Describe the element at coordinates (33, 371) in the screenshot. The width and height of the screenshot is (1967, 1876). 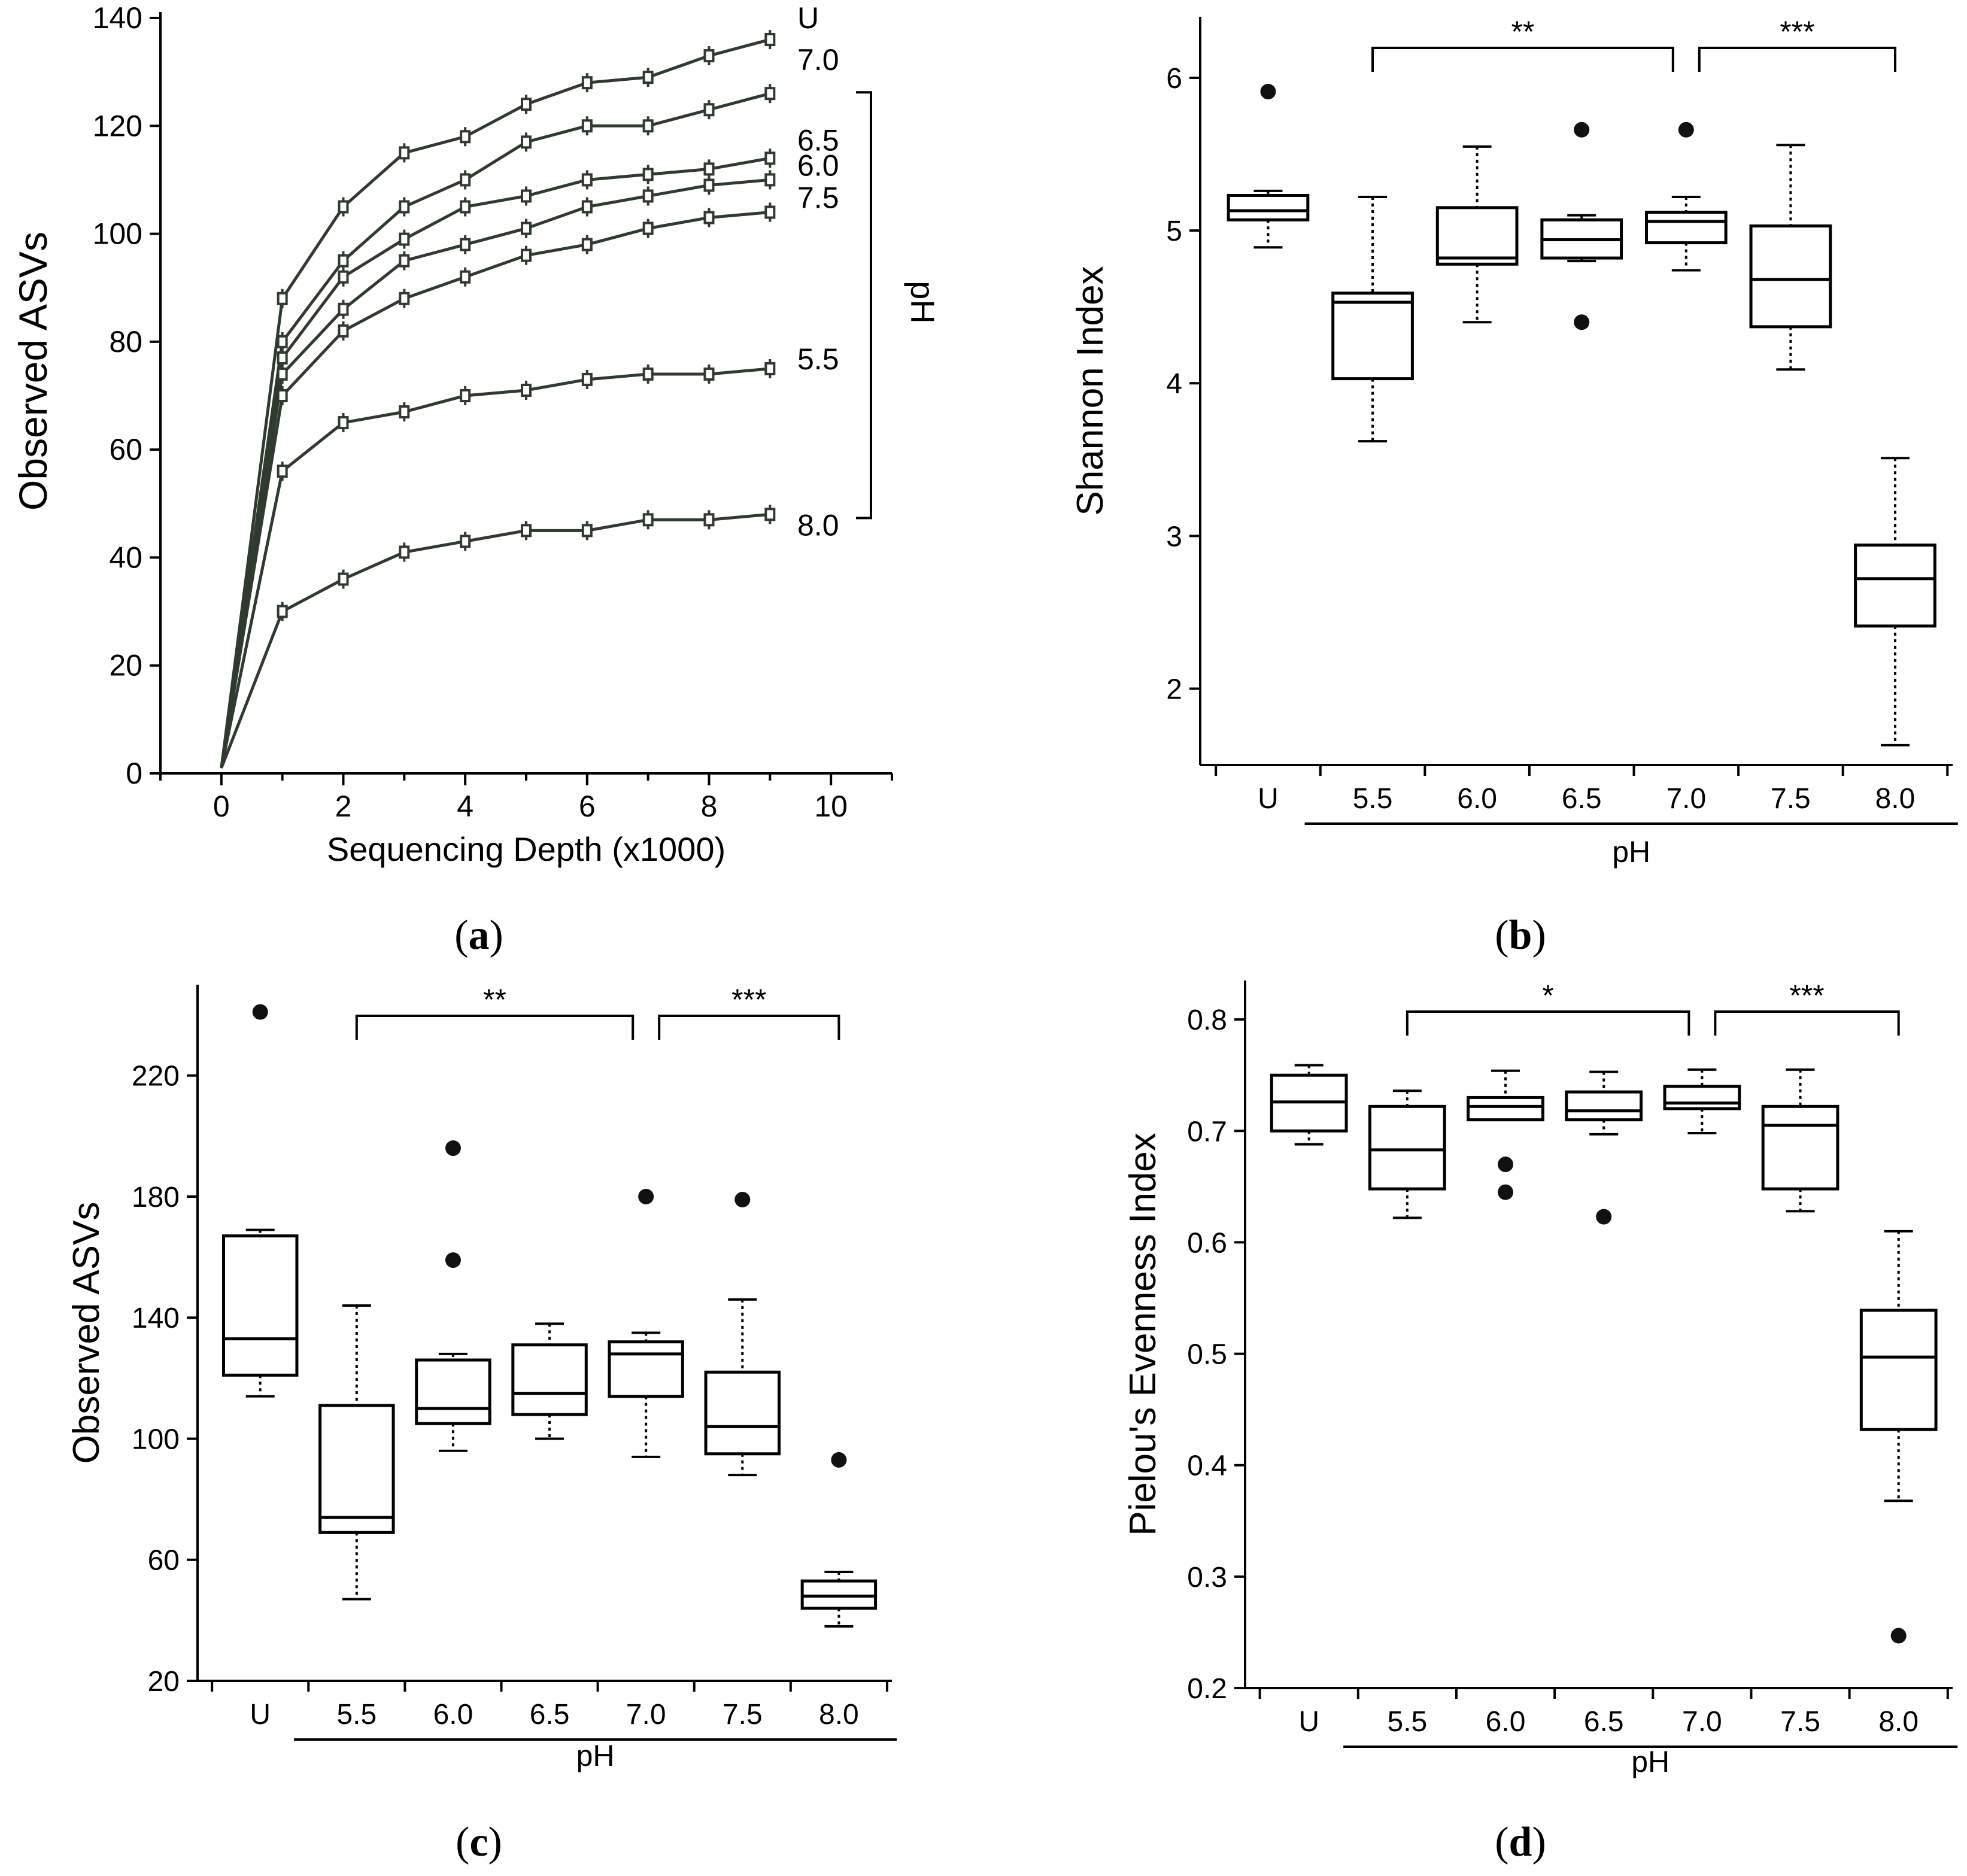
I see `y-axis-title: Observed ASVs` at that location.